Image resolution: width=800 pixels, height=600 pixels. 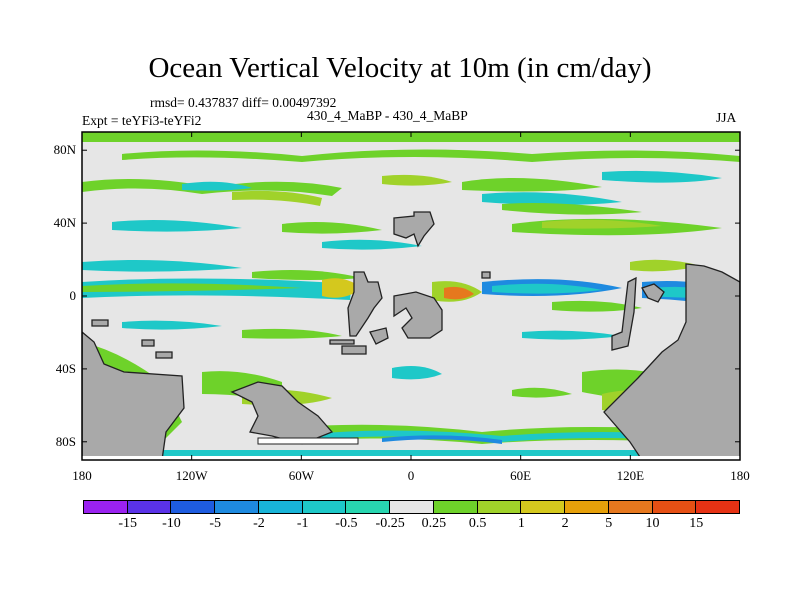 I want to click on x-tick-label: 120W, so click(x=191, y=475).